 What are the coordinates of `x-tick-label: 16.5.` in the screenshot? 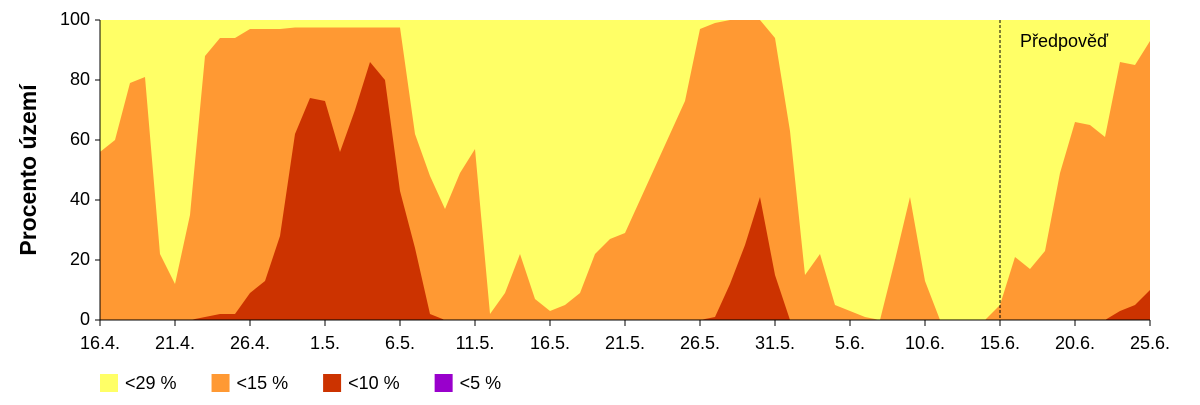 It's located at (550, 343).